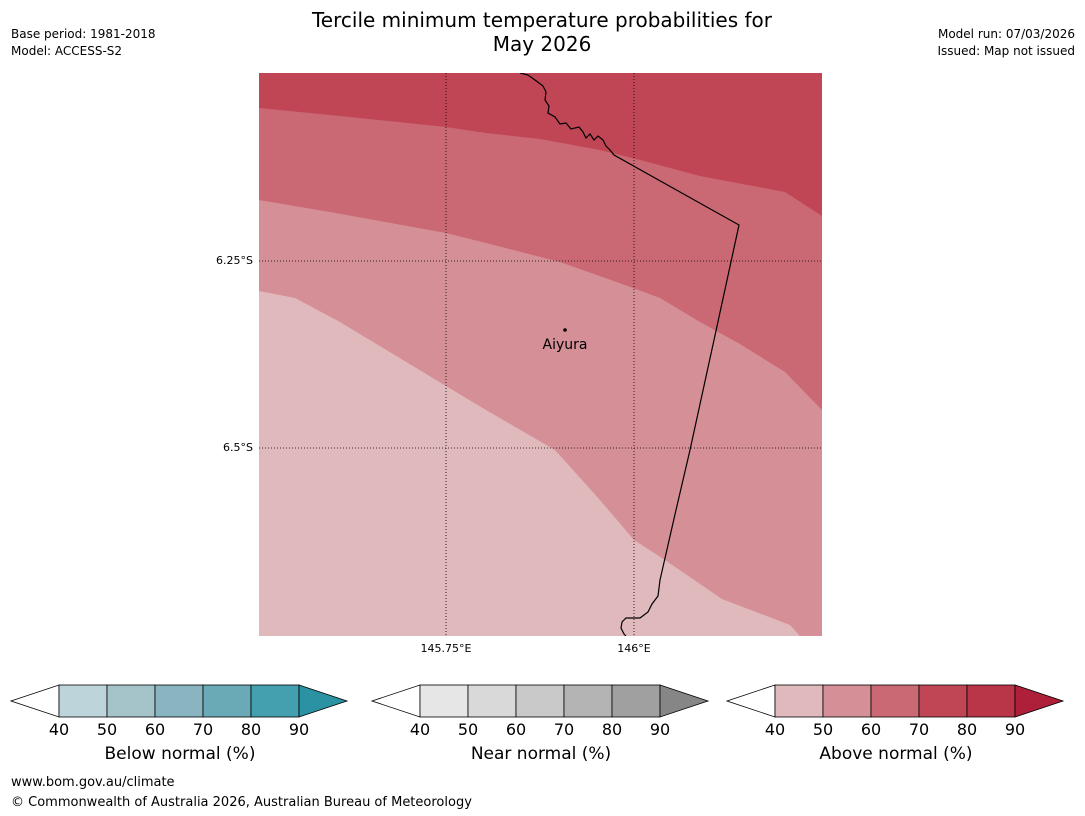 This screenshot has width=1085, height=816. I want to click on lat-label-6-5: 6.5°S, so click(238, 447).